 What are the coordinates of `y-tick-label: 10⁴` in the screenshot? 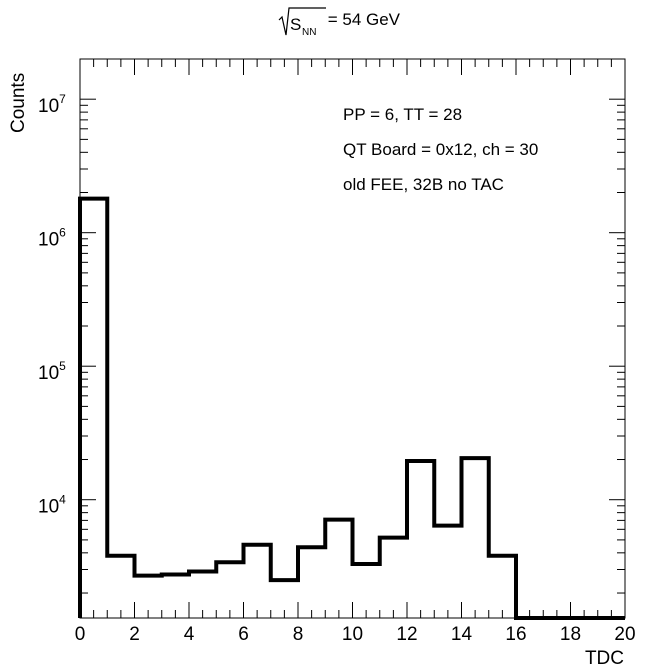 It's located at (52, 505).